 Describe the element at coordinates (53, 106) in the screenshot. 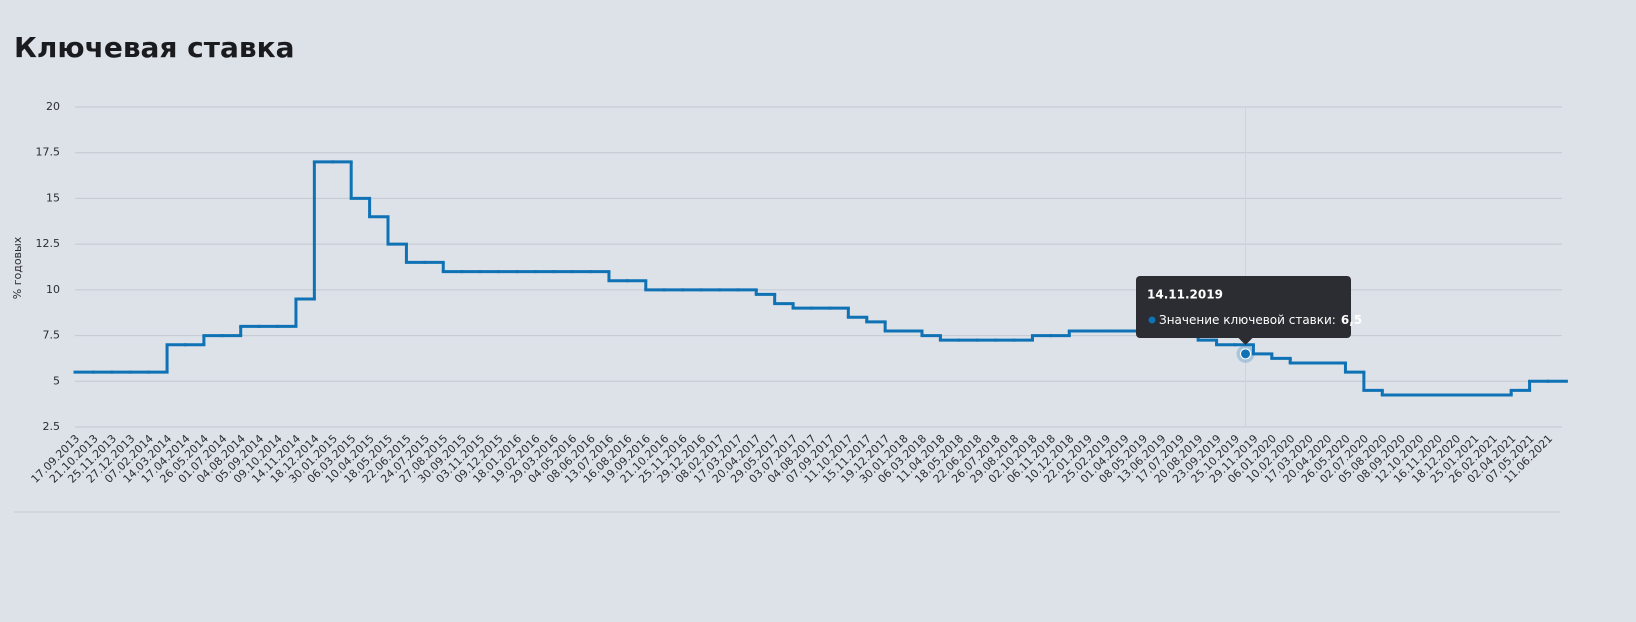

I see `y-tick-label: 20` at that location.